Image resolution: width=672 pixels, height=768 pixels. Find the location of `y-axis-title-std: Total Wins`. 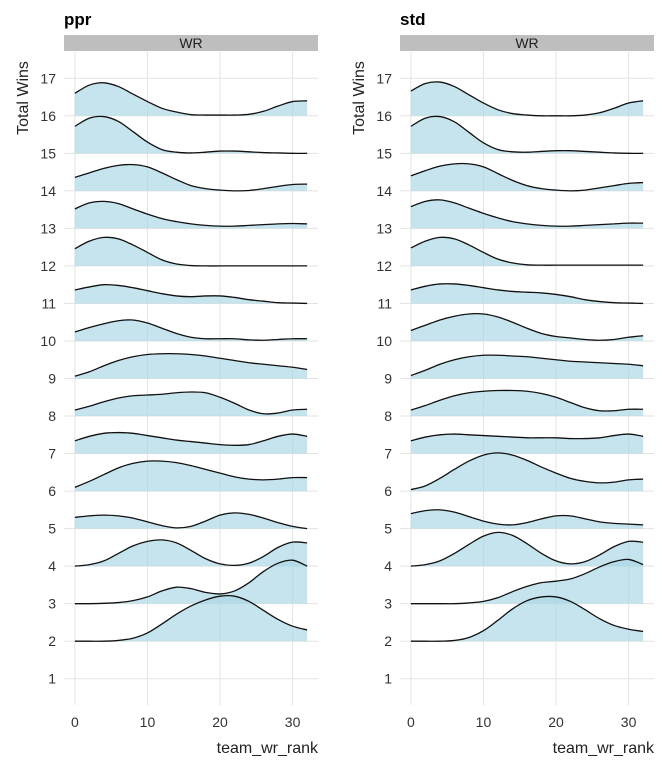

y-axis-title-std: Total Wins is located at coordinates (359, 98).